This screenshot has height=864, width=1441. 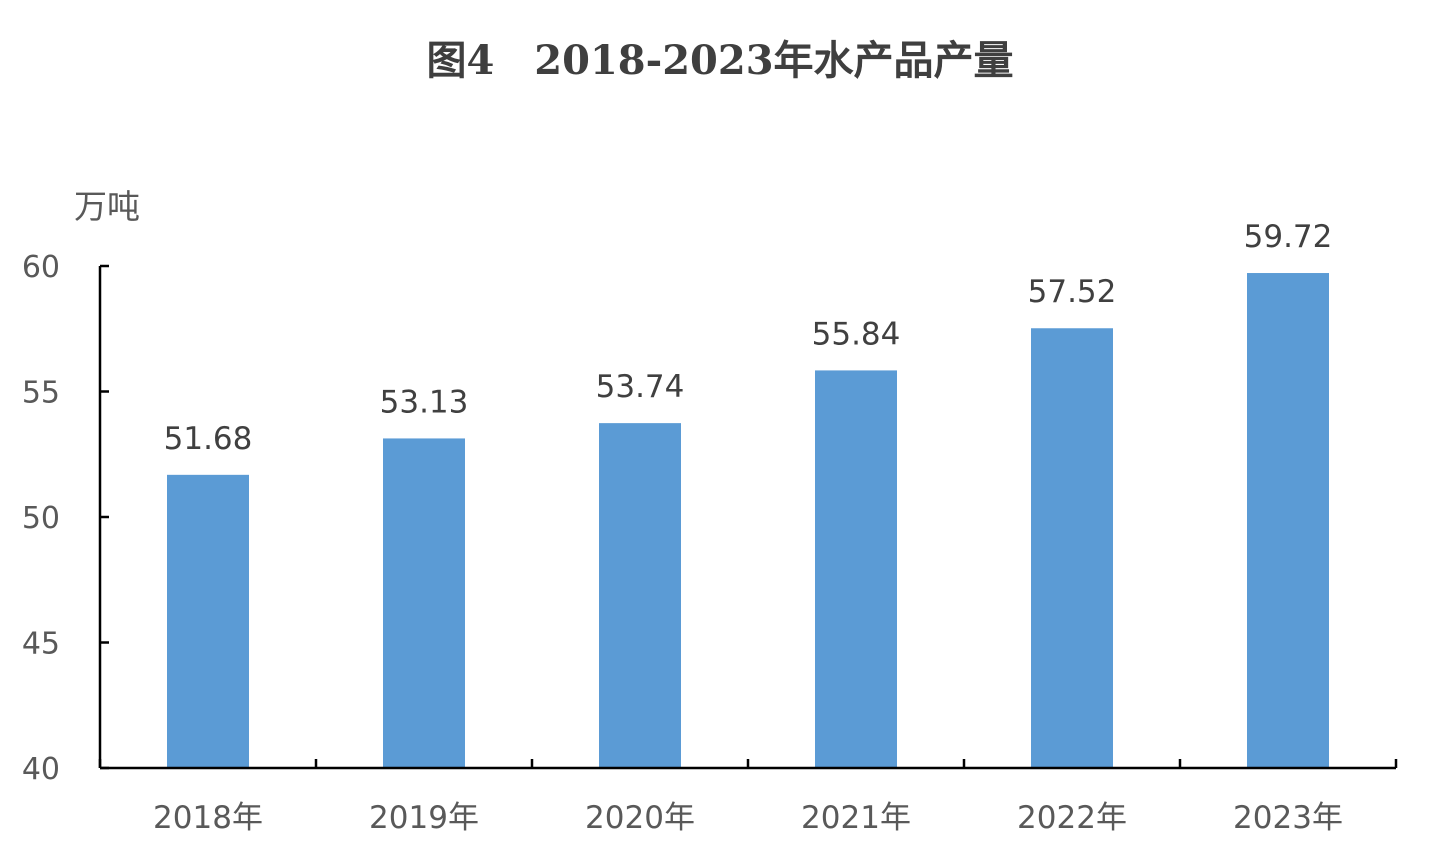 I want to click on chart-title: 图4 2018-2023年水产品产量, so click(x=719, y=60).